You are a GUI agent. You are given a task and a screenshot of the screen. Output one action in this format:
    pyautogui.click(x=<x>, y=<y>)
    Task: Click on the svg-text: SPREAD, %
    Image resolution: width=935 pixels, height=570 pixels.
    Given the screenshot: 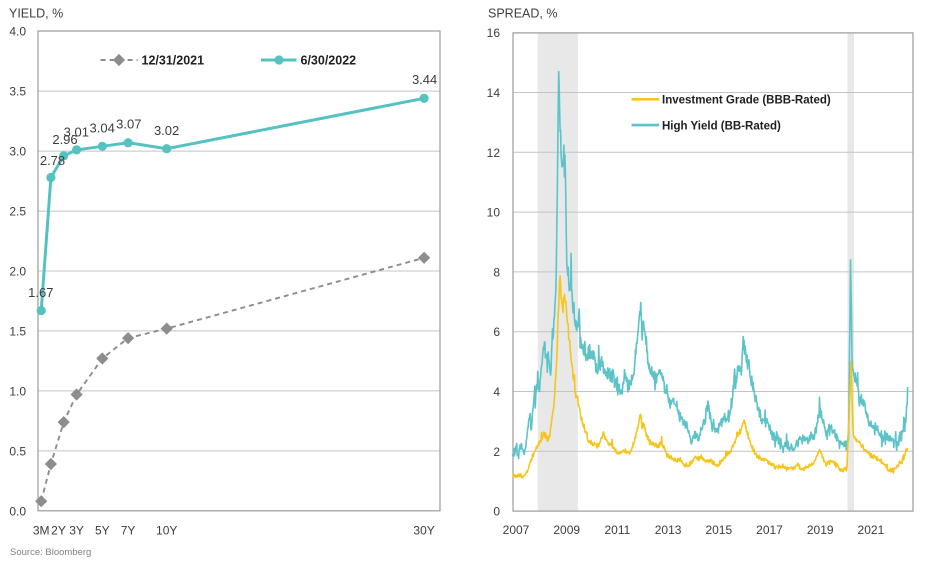 What is the action you would take?
    pyautogui.click(x=522, y=14)
    